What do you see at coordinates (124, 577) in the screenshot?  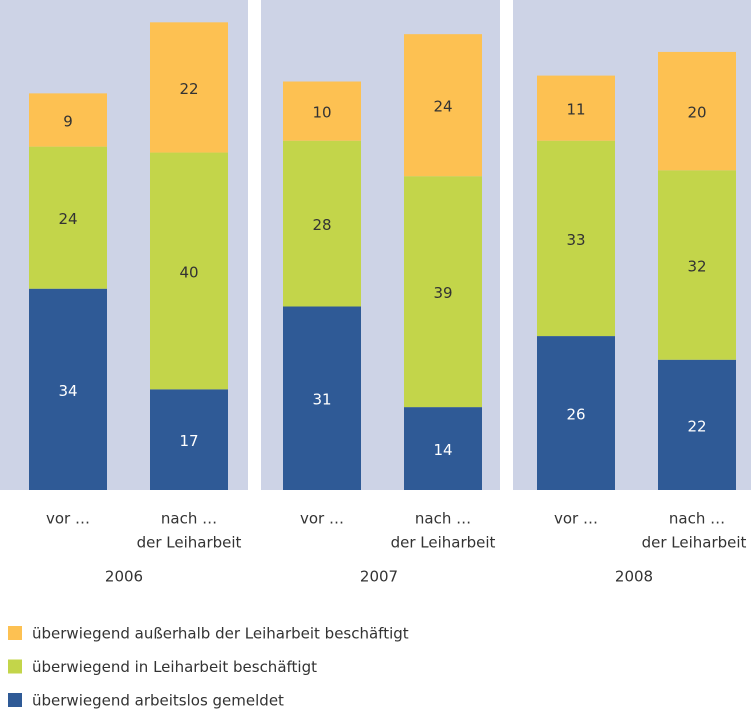 I see `group-label: 2006` at bounding box center [124, 577].